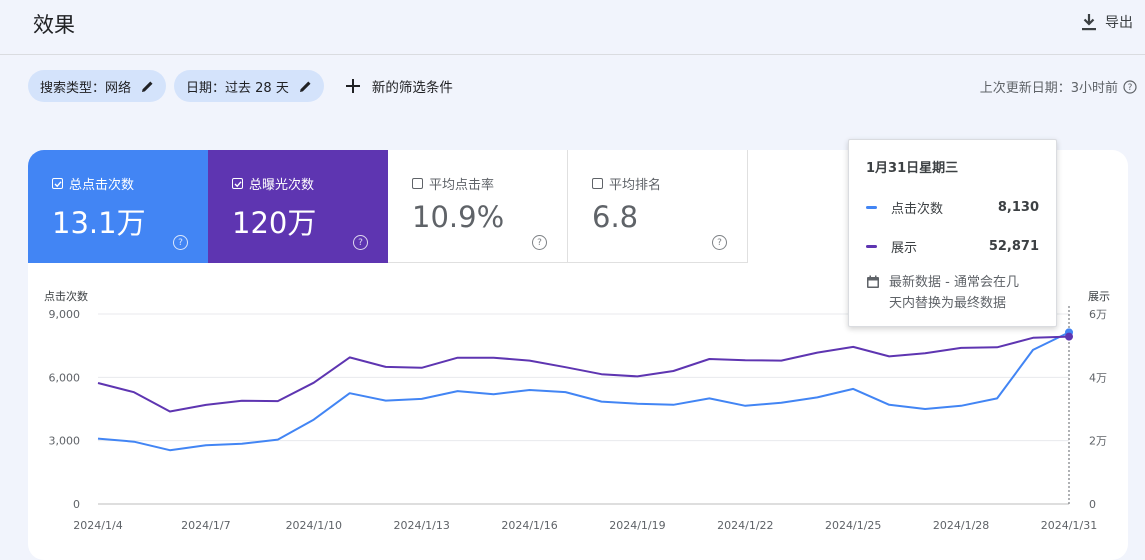 The height and width of the screenshot is (560, 1145). Describe the element at coordinates (1098, 377) in the screenshot. I see `y-right-tick-label: 4万` at that location.